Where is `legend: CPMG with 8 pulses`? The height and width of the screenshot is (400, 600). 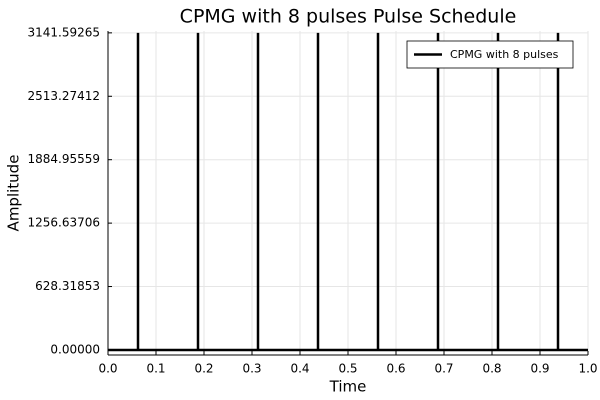
legend: CPMG with 8 pulses is located at coordinates (490, 54).